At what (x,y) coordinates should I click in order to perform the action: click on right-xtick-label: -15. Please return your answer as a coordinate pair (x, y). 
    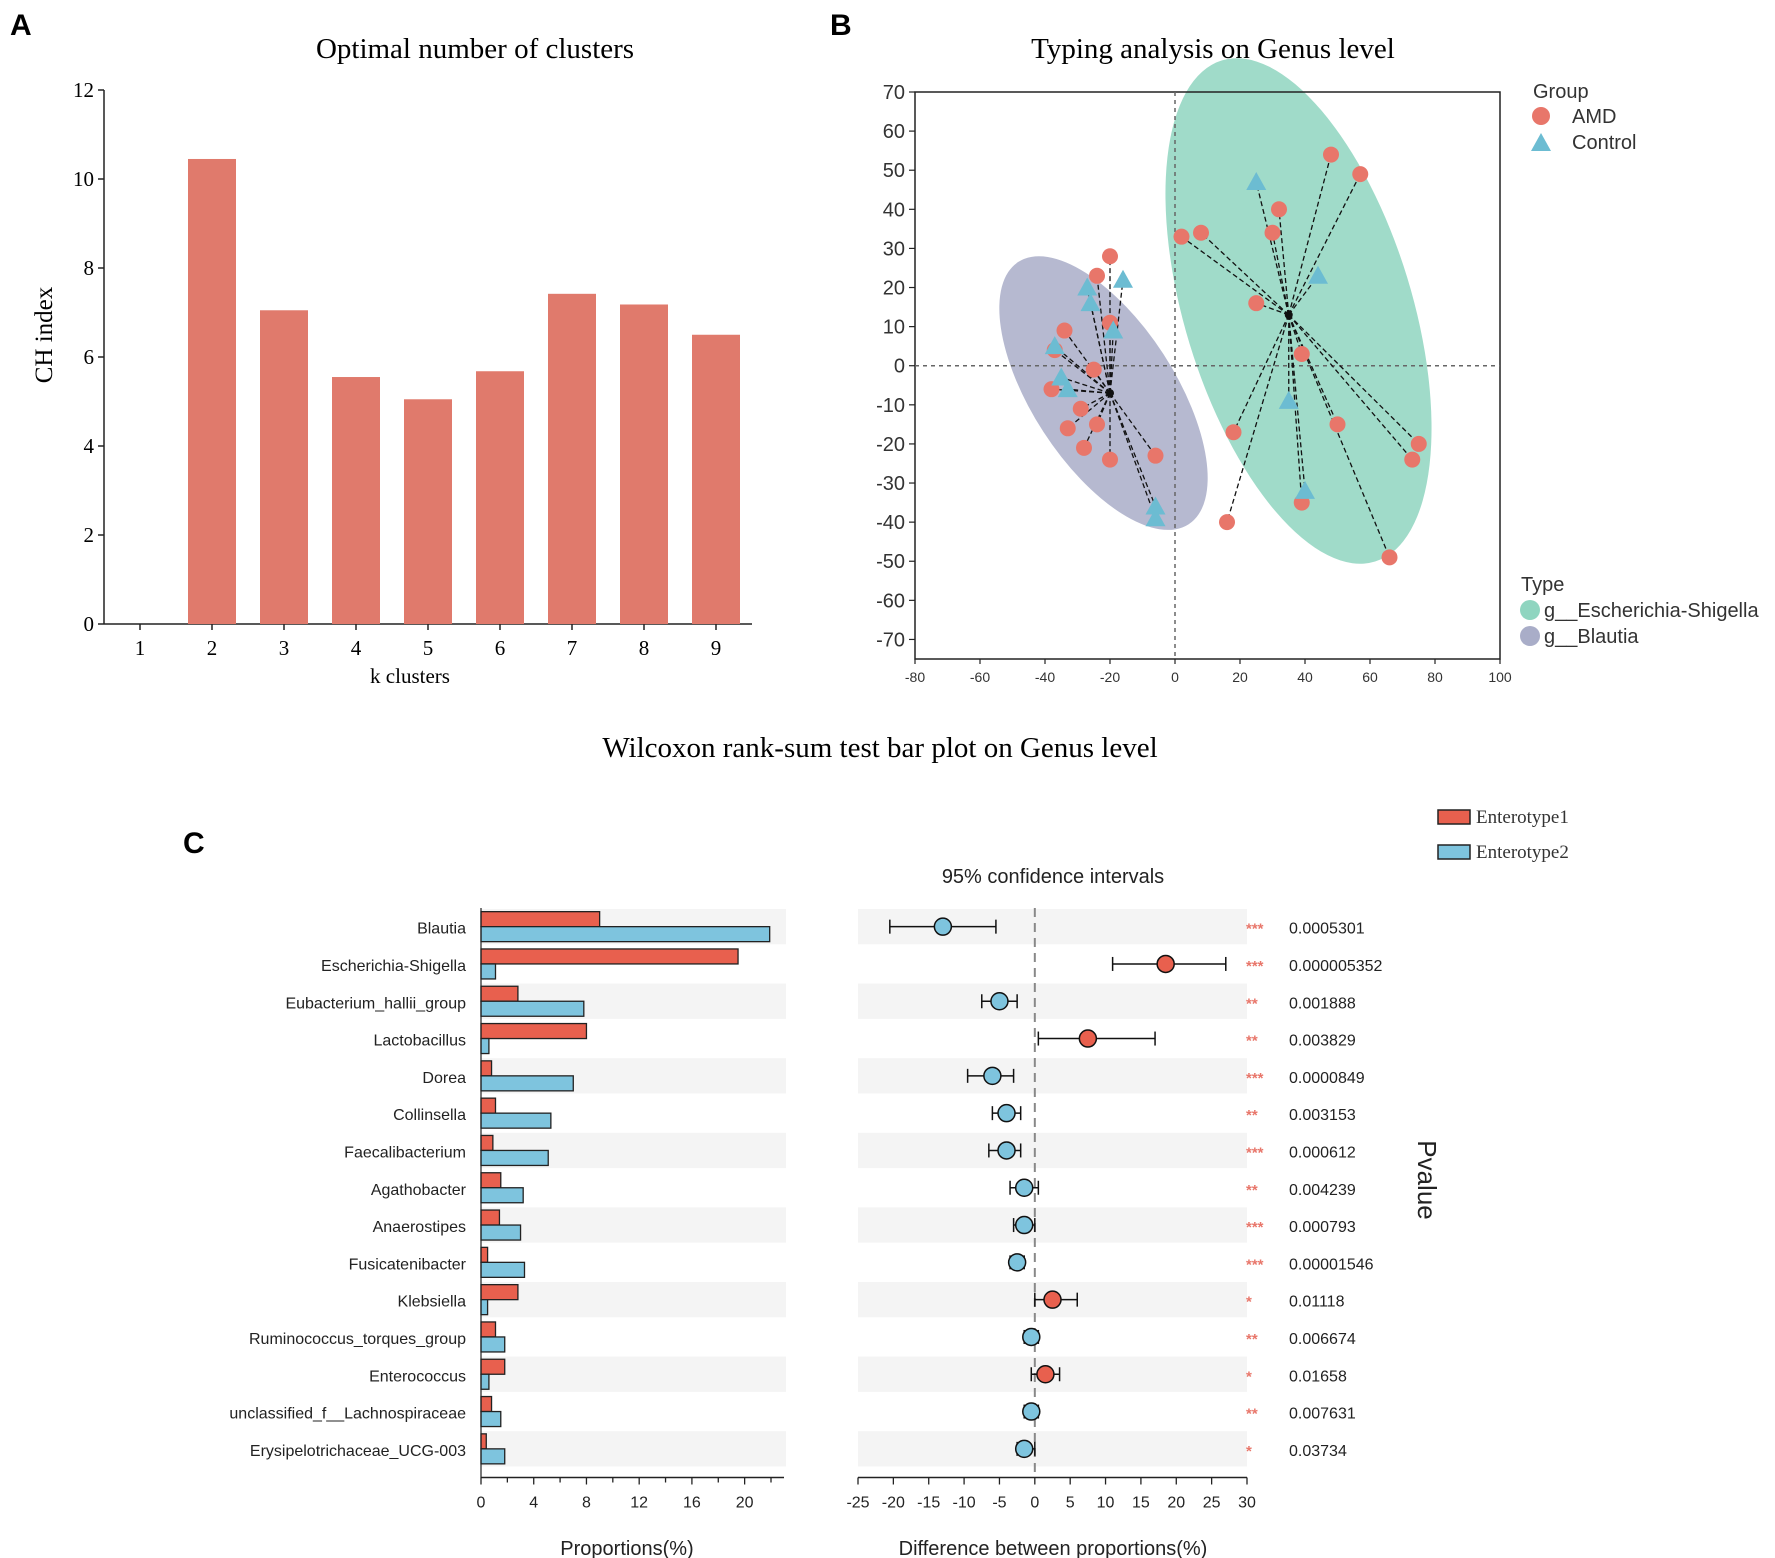
    Looking at the image, I should click on (928, 1503).